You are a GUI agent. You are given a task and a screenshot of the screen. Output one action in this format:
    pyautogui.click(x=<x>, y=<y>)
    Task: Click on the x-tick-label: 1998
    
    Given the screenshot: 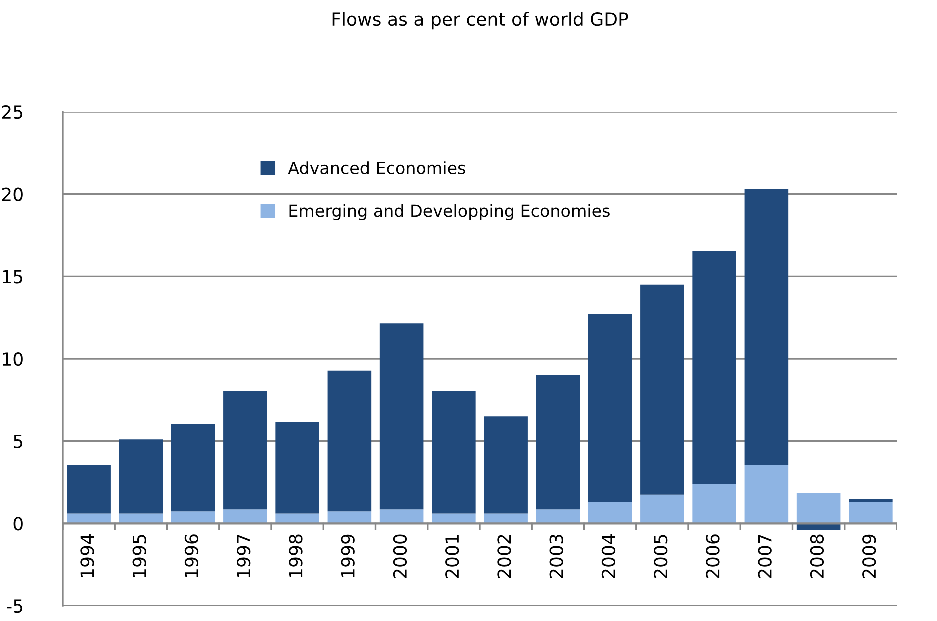 What is the action you would take?
    pyautogui.click(x=296, y=556)
    